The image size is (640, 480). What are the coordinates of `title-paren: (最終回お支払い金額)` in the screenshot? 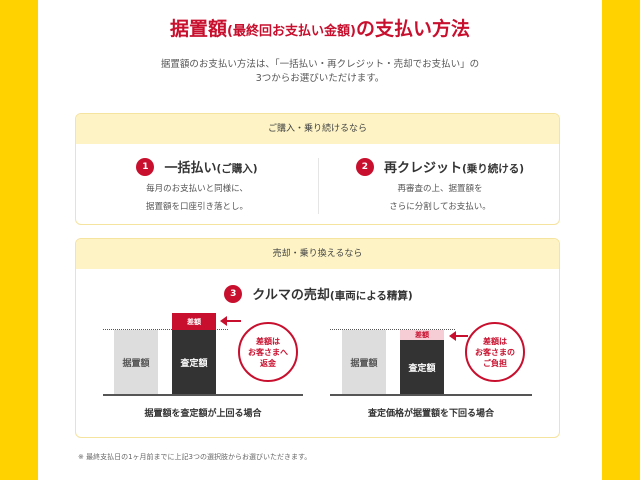 It's located at (291, 31).